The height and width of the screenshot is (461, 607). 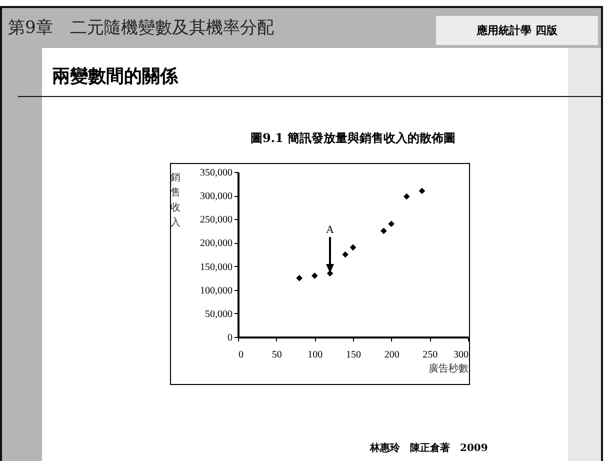 I want to click on chart-title: 圖9.1 簡訊發放量與銷售收入的散佈圖, so click(x=353, y=138).